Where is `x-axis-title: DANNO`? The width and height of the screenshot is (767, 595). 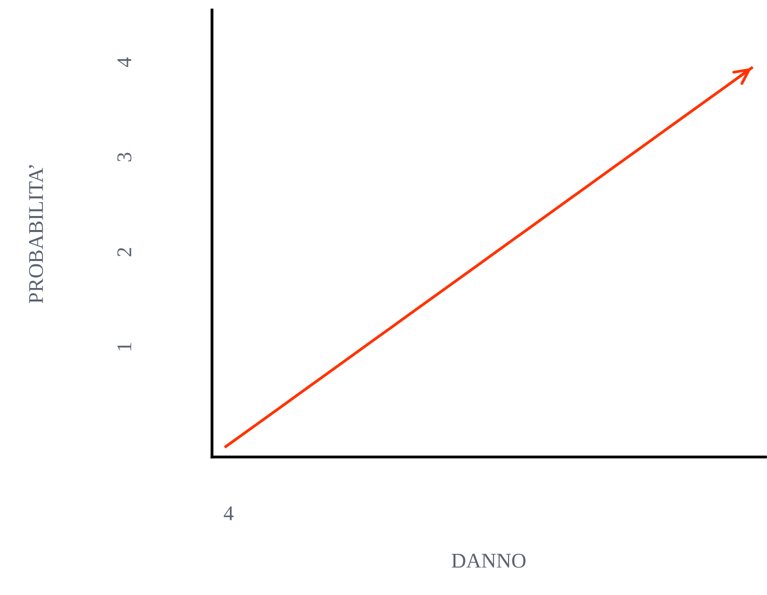 x-axis-title: DANNO is located at coordinates (489, 561).